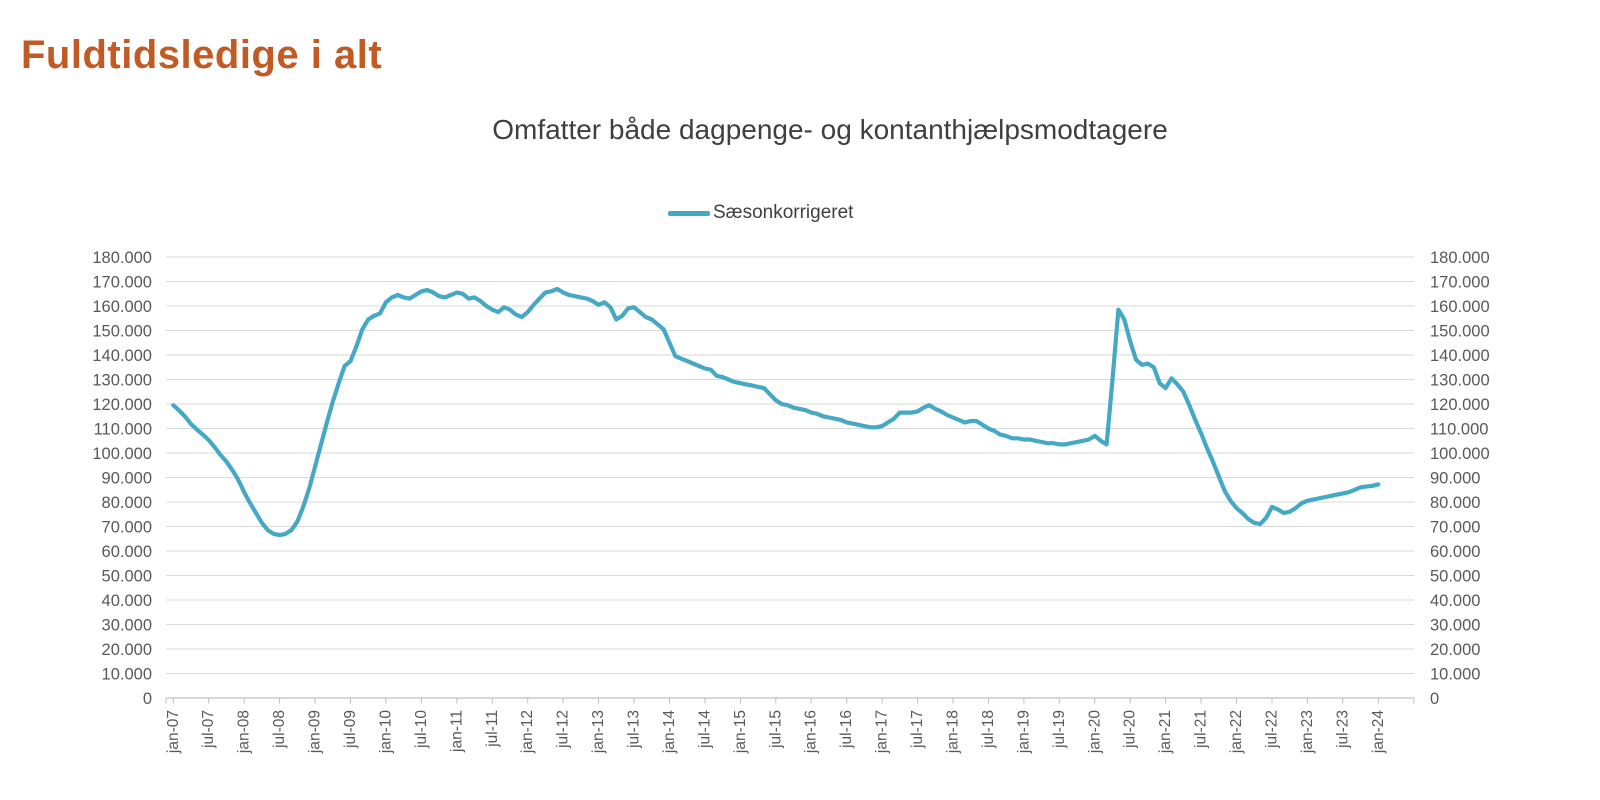  Describe the element at coordinates (1130, 729) in the screenshot. I see `x-axis-label: jul-20` at that location.